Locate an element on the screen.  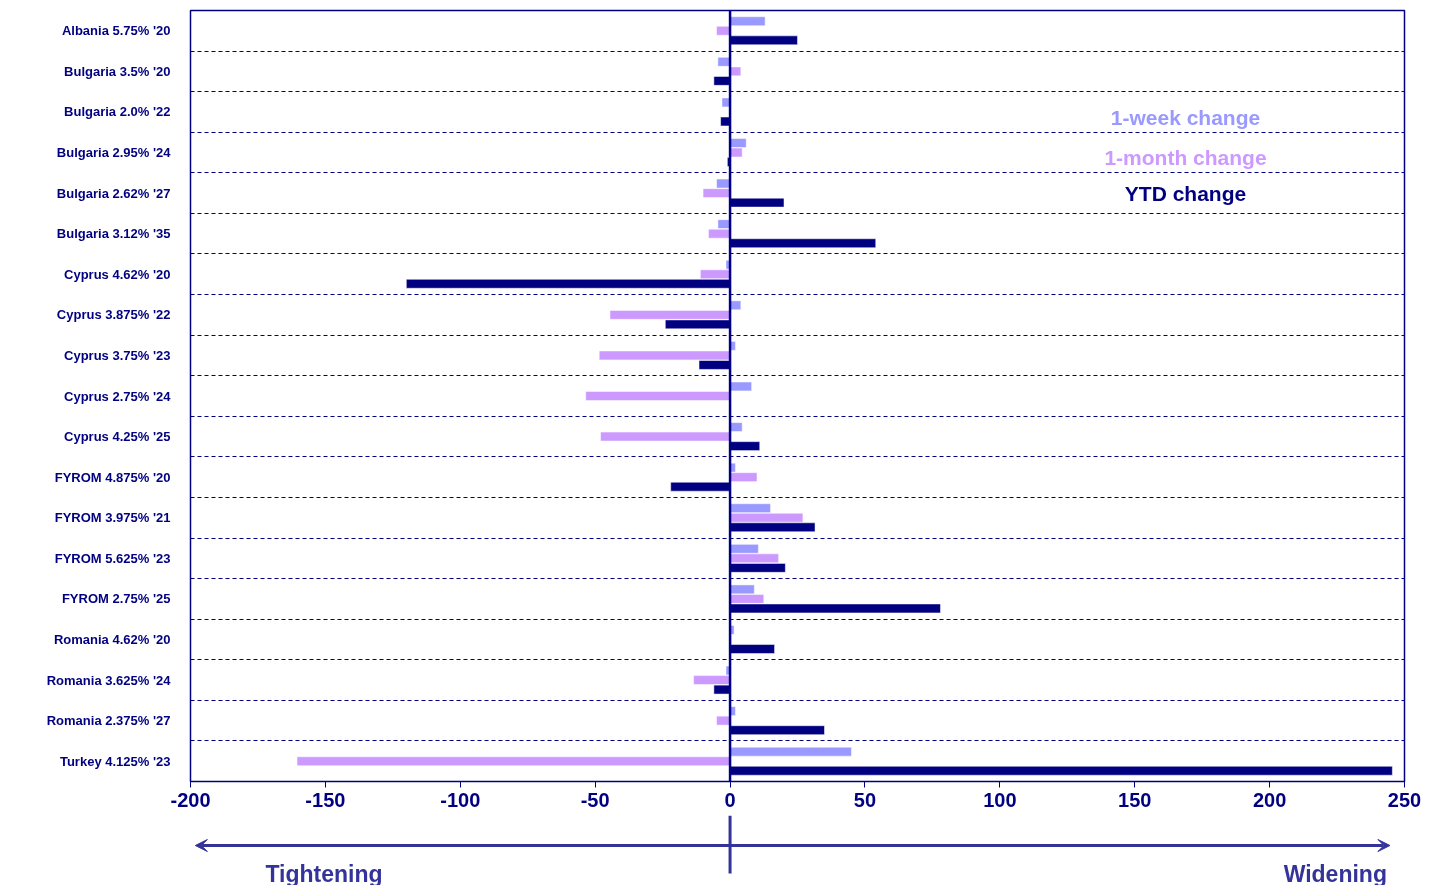
x-tick-label: -100 is located at coordinates (460, 799).